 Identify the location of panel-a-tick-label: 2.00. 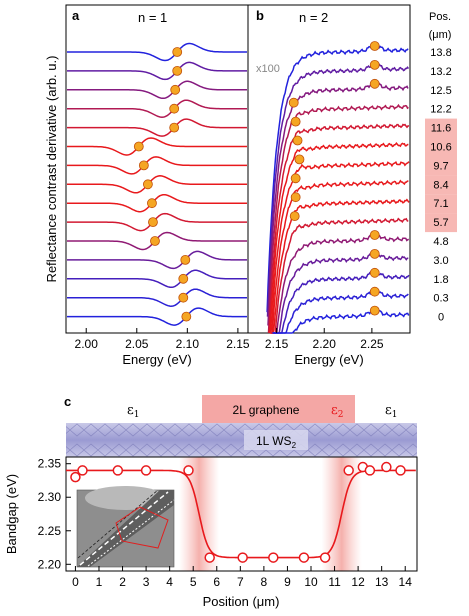
(87, 344).